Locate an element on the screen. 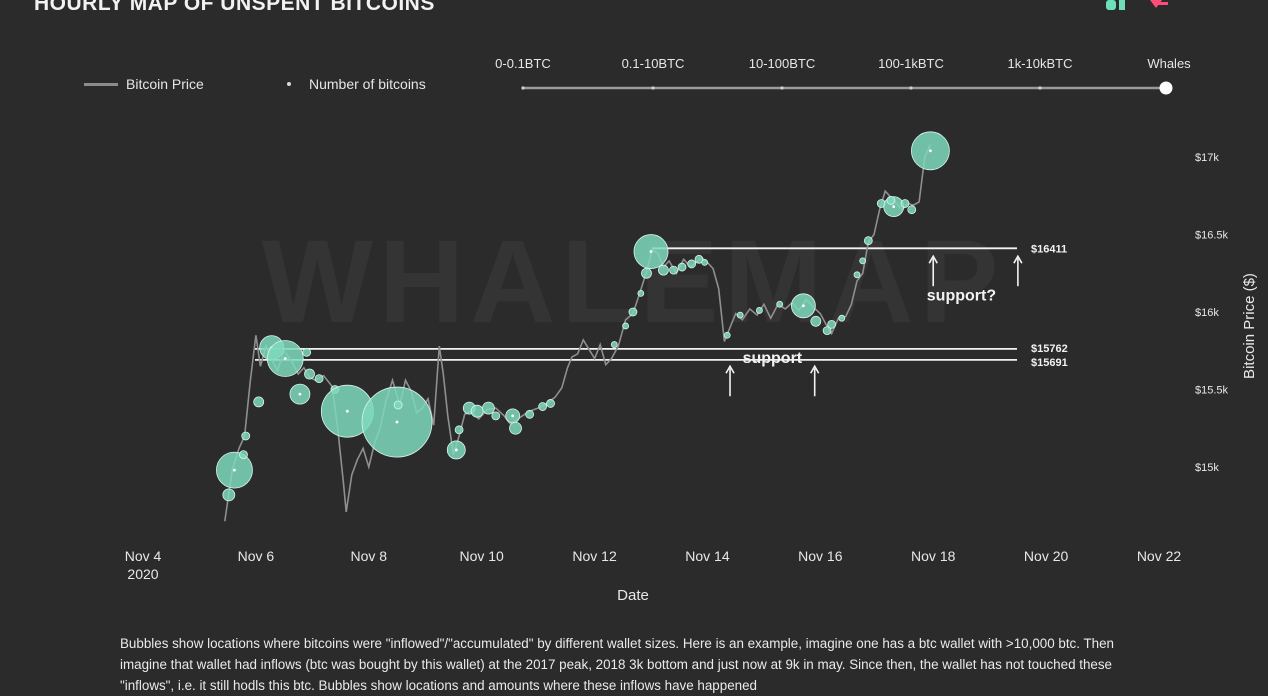 The width and height of the screenshot is (1268, 696). x-tick-label: Nov 20 is located at coordinates (1046, 556).